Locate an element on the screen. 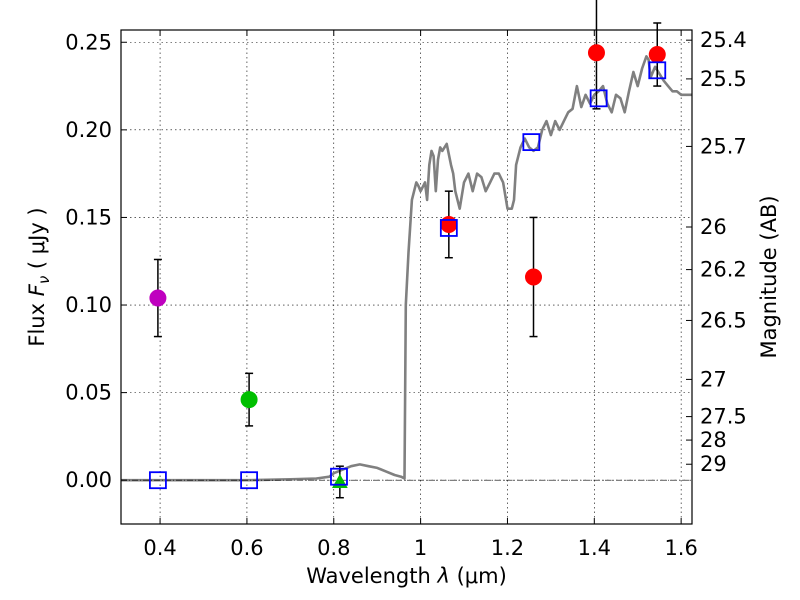  y2-tick-label: 25.7 is located at coordinates (723, 146).